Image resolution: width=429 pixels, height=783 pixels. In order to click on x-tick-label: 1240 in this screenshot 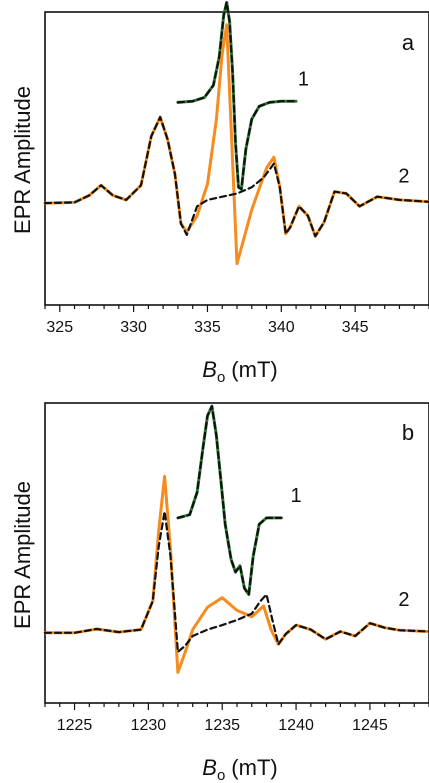, I will do `click(296, 725)`.